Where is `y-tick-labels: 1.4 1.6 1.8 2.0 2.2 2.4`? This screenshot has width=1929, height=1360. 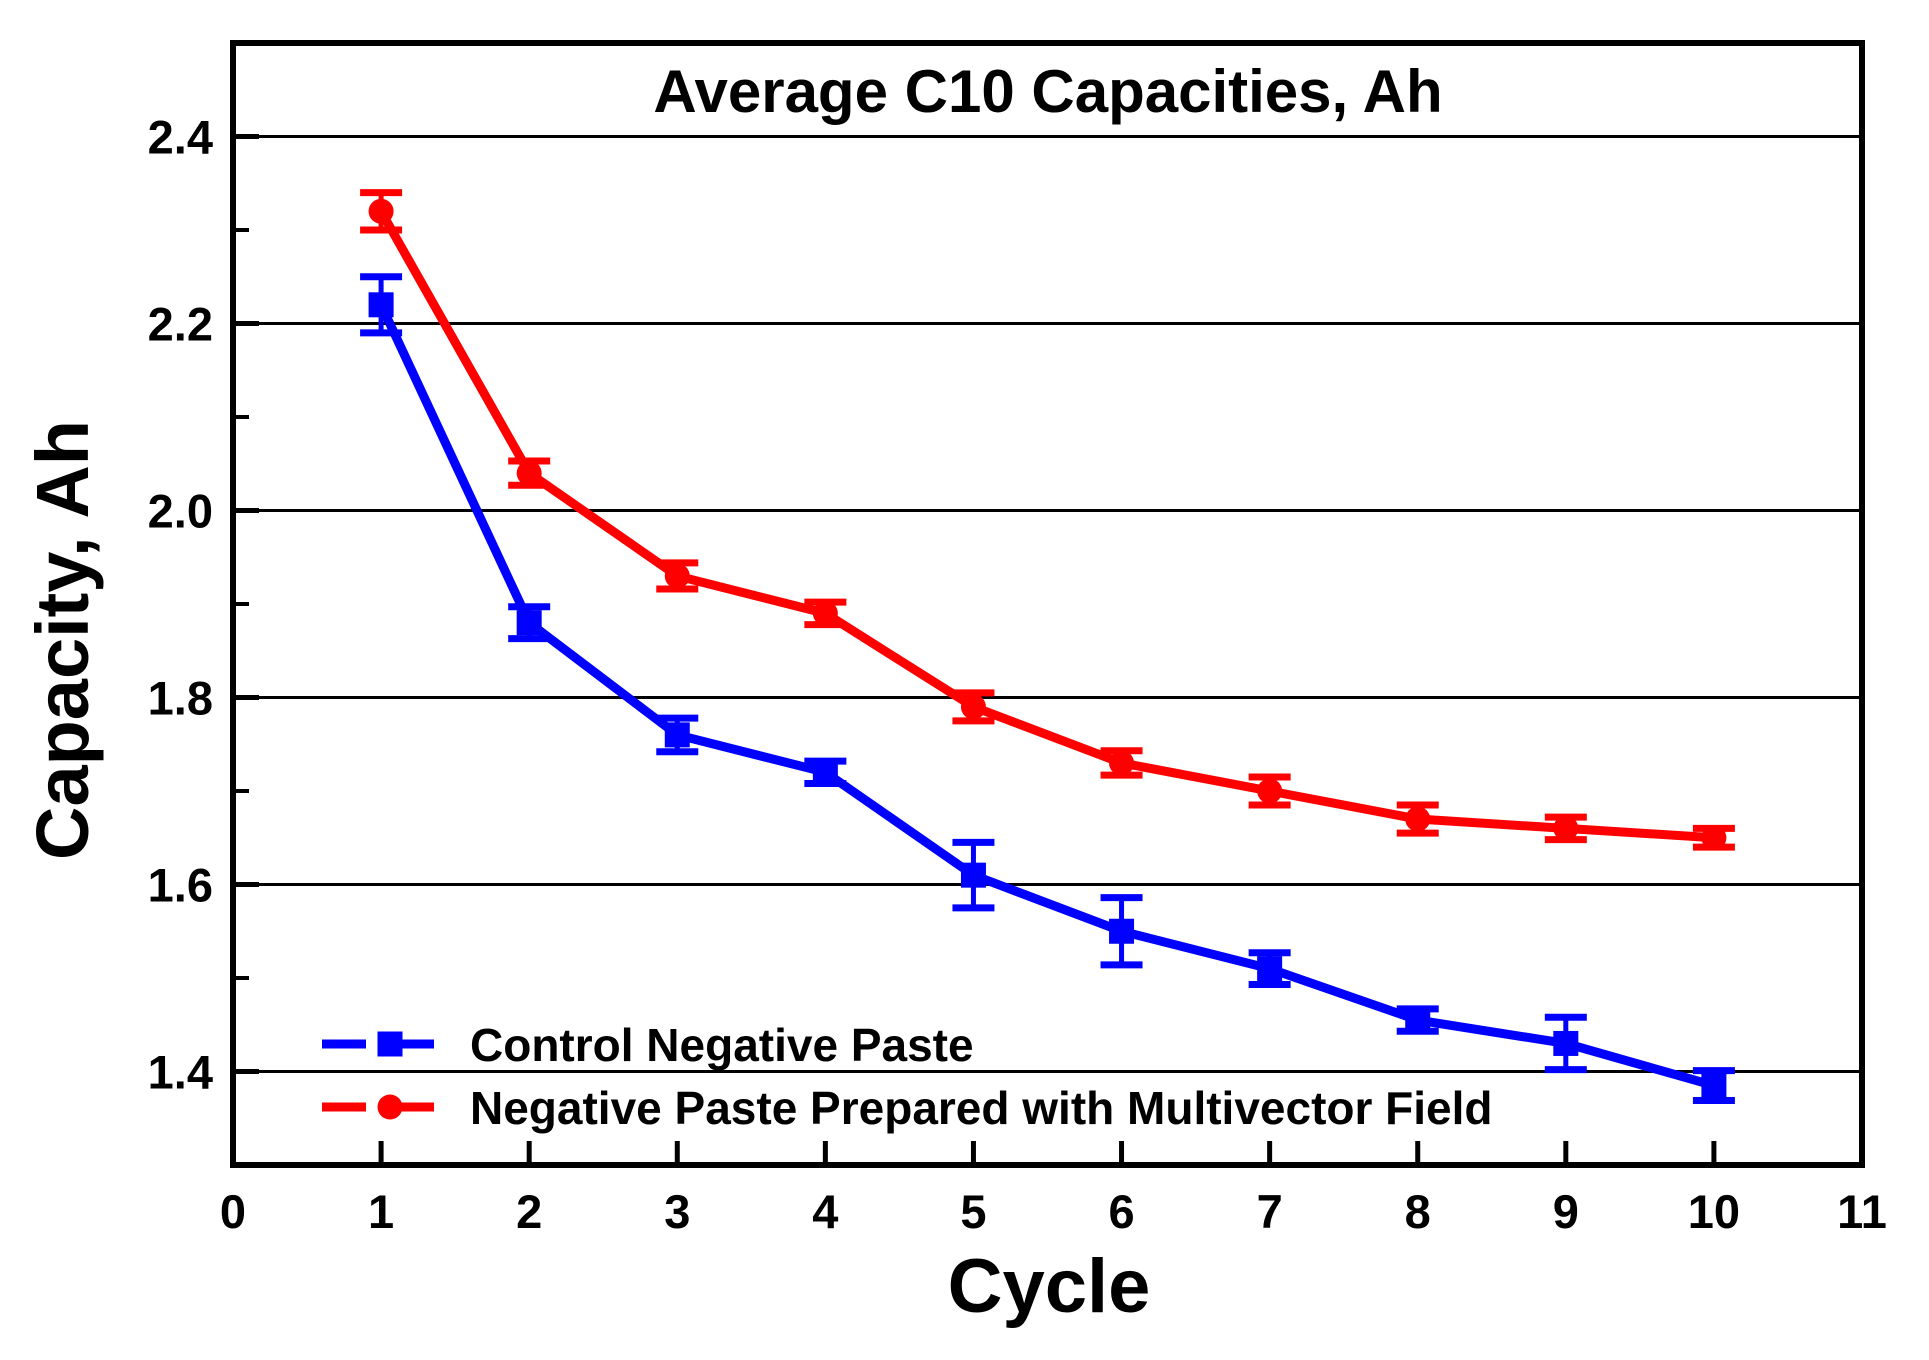
y-tick-labels: 1.4 1.6 1.8 2.0 2.2 2.4 is located at coordinates (180, 605).